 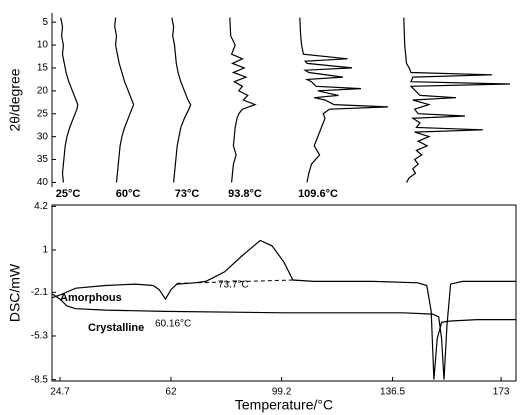 I want to click on x-tick-label: 24.7, so click(x=60, y=392).